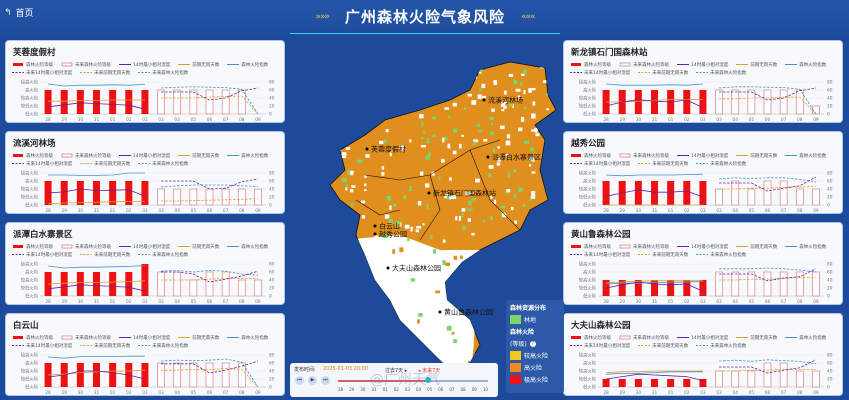  Describe the element at coordinates (429, 371) in the screenshot. I see `future-7-days-label: ◂ 未来7天` at that location.